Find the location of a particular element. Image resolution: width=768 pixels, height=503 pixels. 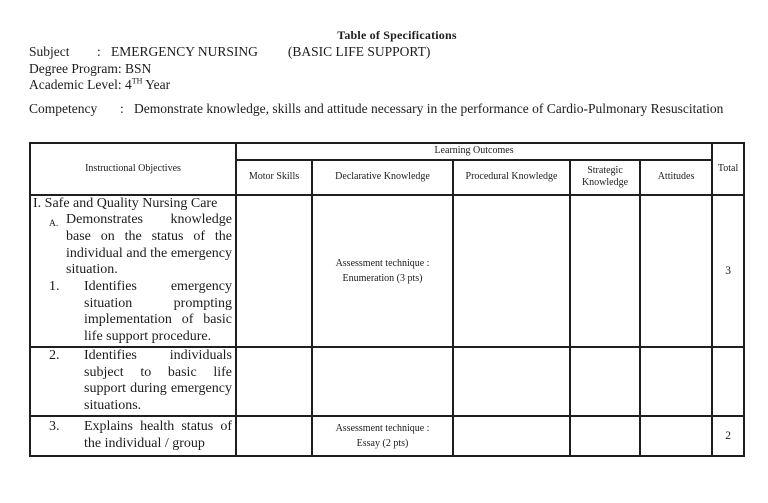

objective-marker-2: 2. is located at coordinates (54, 355).